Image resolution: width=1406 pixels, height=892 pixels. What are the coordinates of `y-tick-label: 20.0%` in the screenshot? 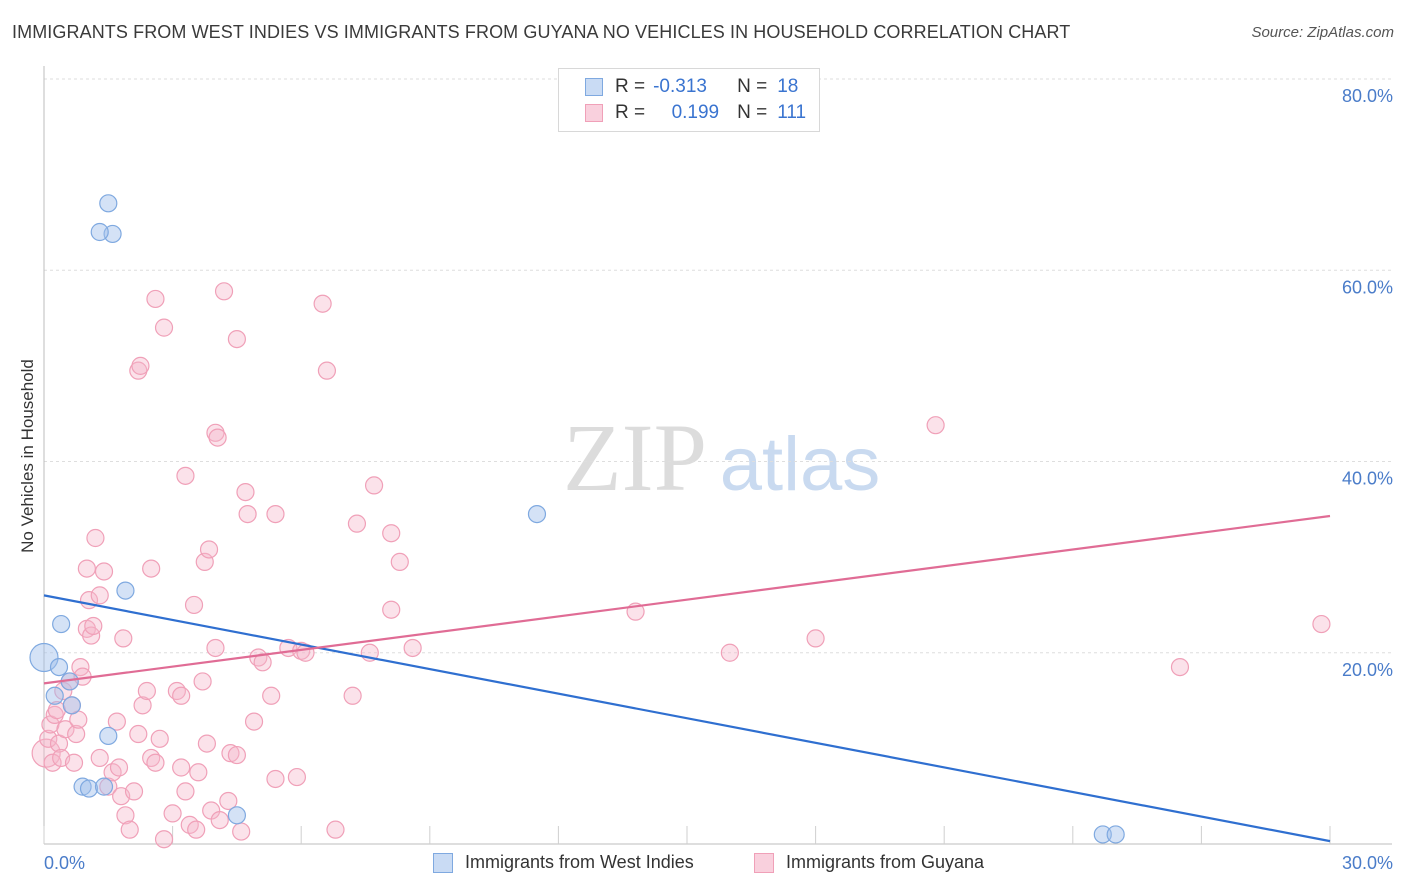 It's located at (1367, 670).